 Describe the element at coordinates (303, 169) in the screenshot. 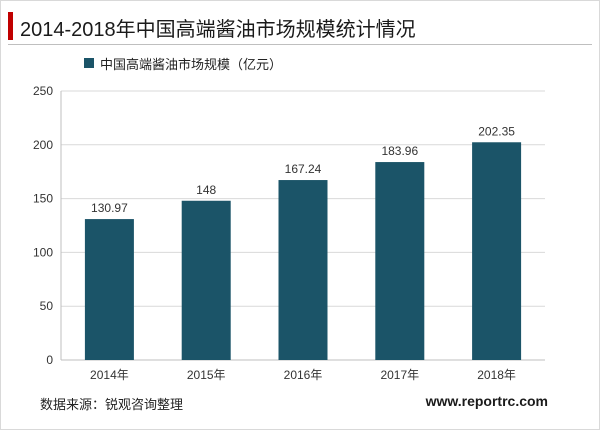

I see `data-label: 167.24` at that location.